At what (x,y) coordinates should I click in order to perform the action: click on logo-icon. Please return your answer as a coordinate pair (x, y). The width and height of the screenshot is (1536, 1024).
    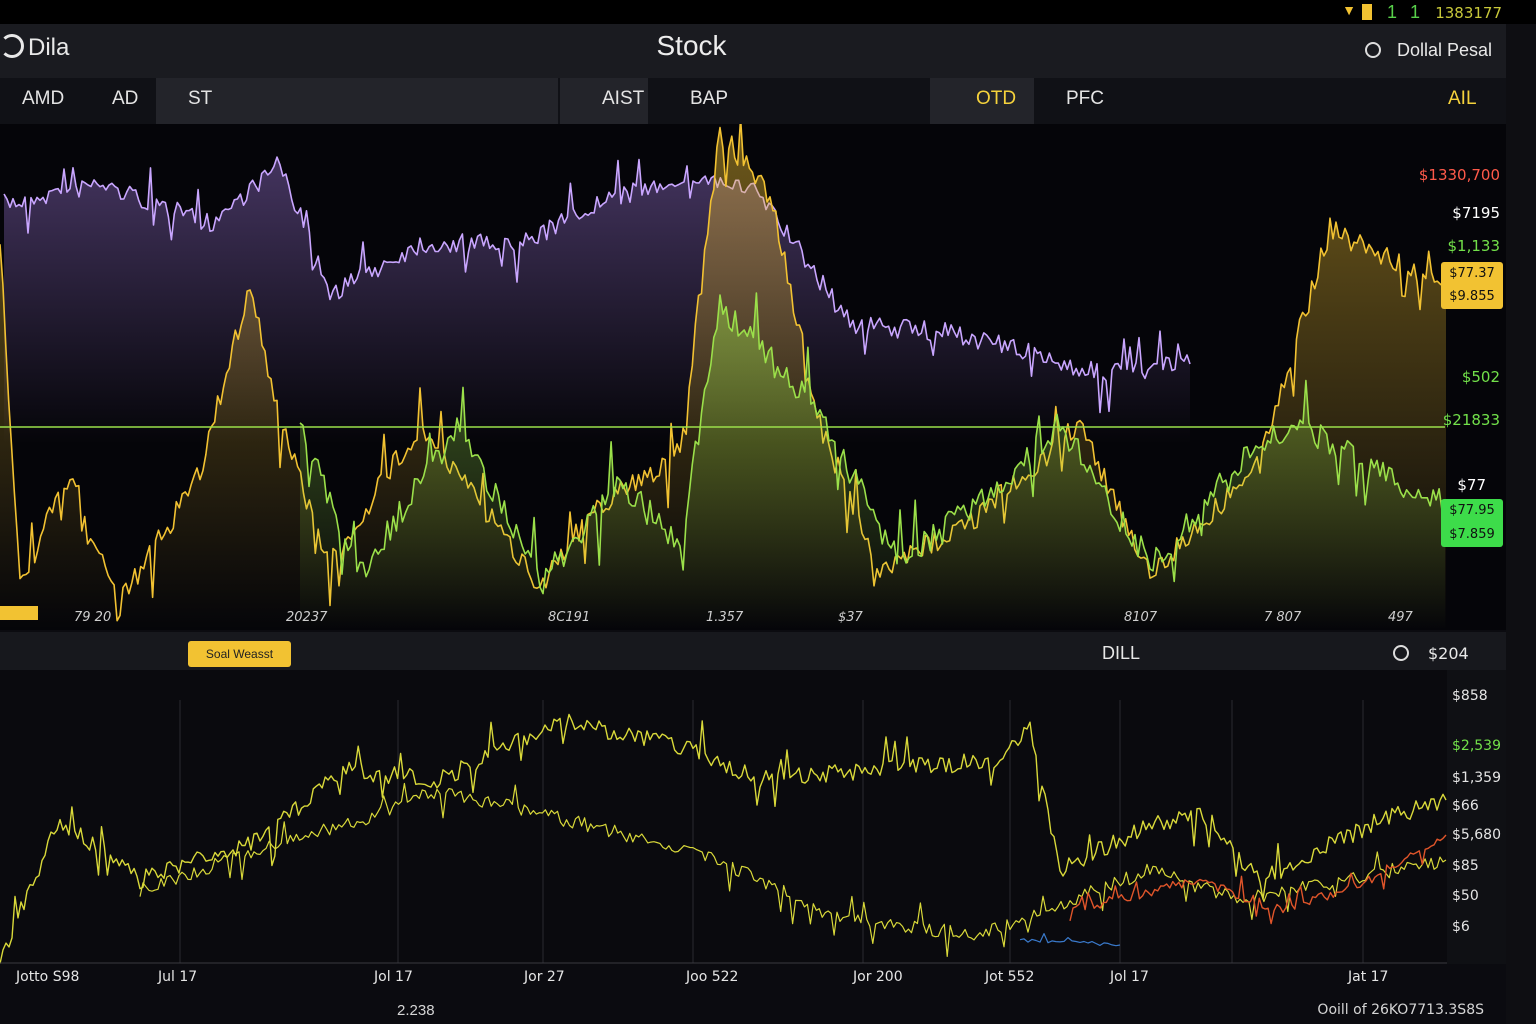
    Looking at the image, I should click on (12, 46).